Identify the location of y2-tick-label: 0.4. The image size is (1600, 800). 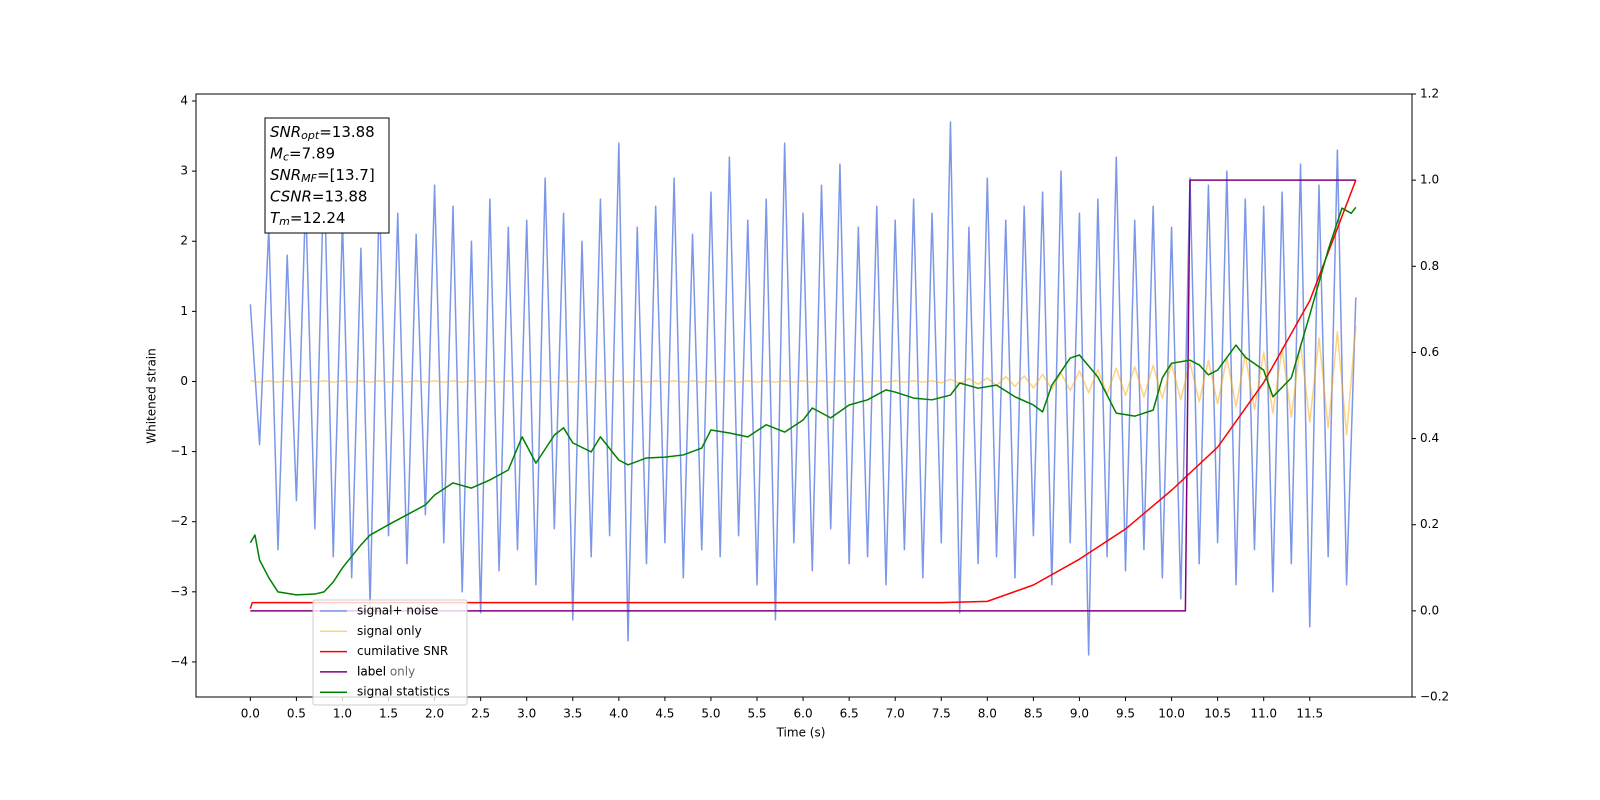
(1429, 438).